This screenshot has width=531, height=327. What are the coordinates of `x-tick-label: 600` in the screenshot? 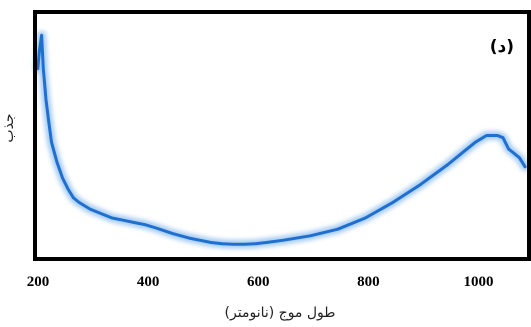 It's located at (258, 282).